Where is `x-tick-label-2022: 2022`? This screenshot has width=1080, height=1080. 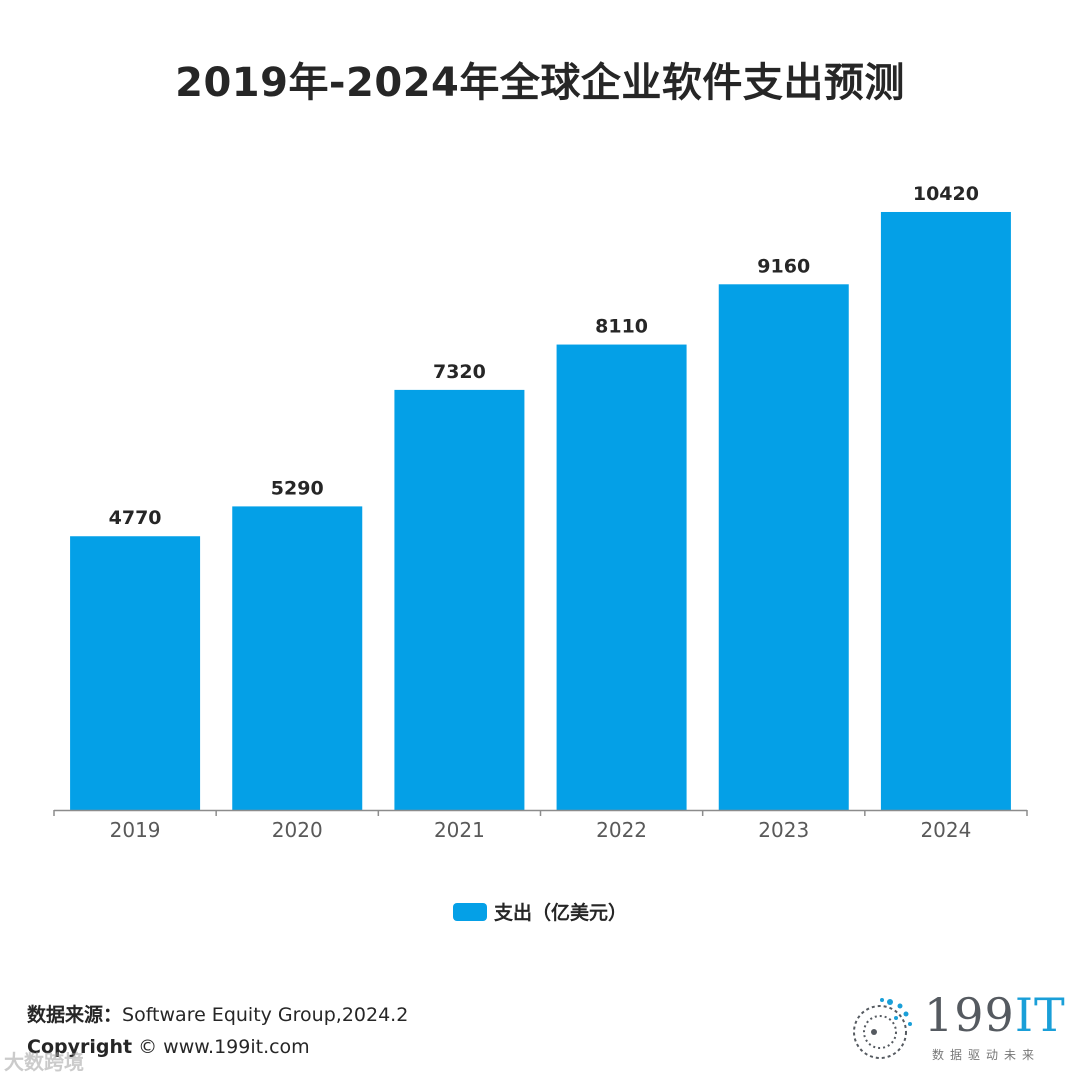 x-tick-label-2022: 2022 is located at coordinates (621, 830).